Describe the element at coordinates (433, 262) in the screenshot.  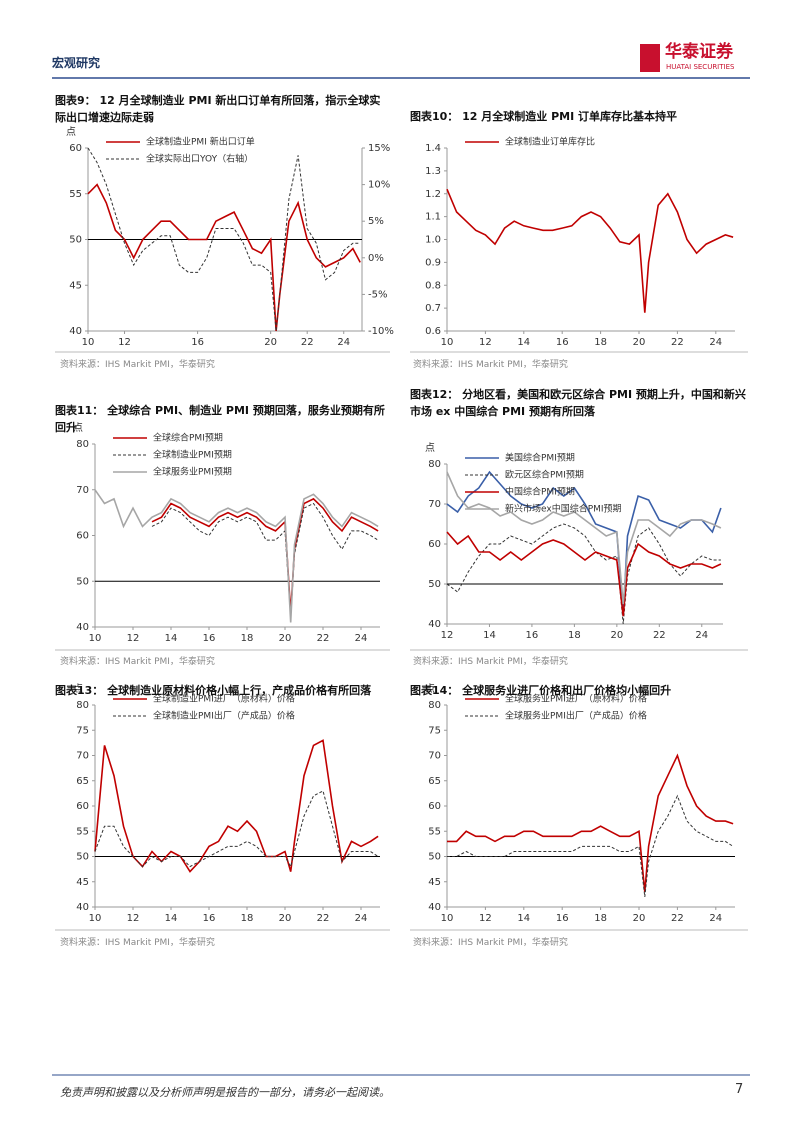
I see `y-tick-label: 0.9` at that location.